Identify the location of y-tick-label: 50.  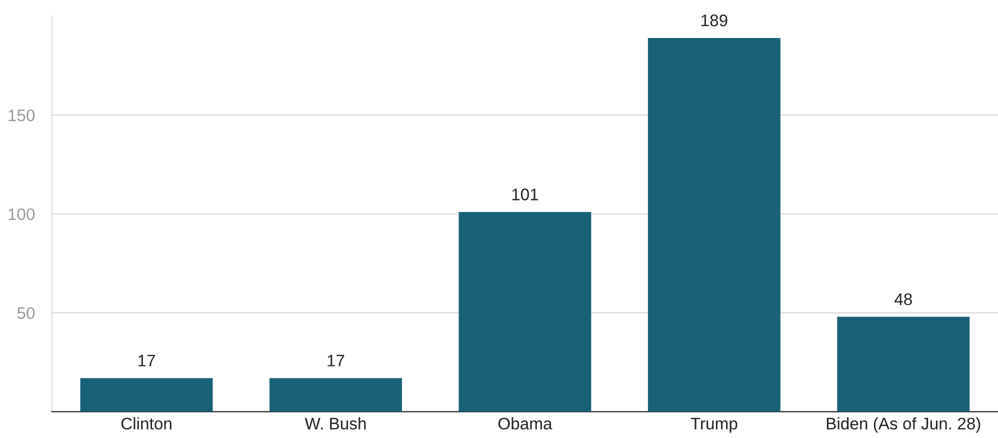
(26, 313).